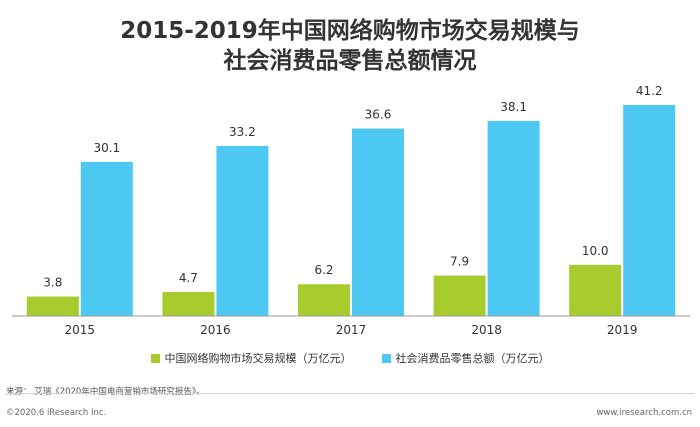 The image size is (700, 427). Describe the element at coordinates (323, 270) in the screenshot. I see `data-label-online-shopping-2017: 6.2` at that location.